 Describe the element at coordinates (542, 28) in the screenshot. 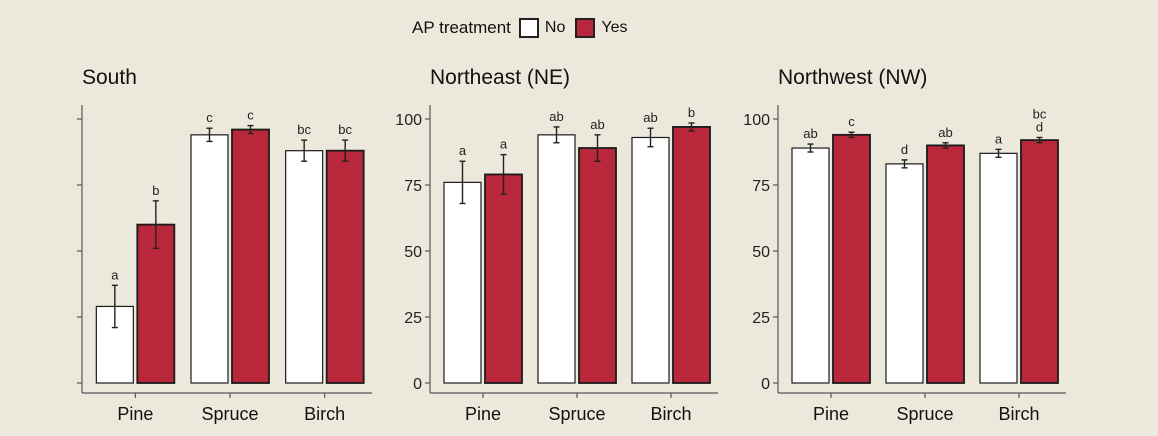

I see `legend-item-no: No` at that location.